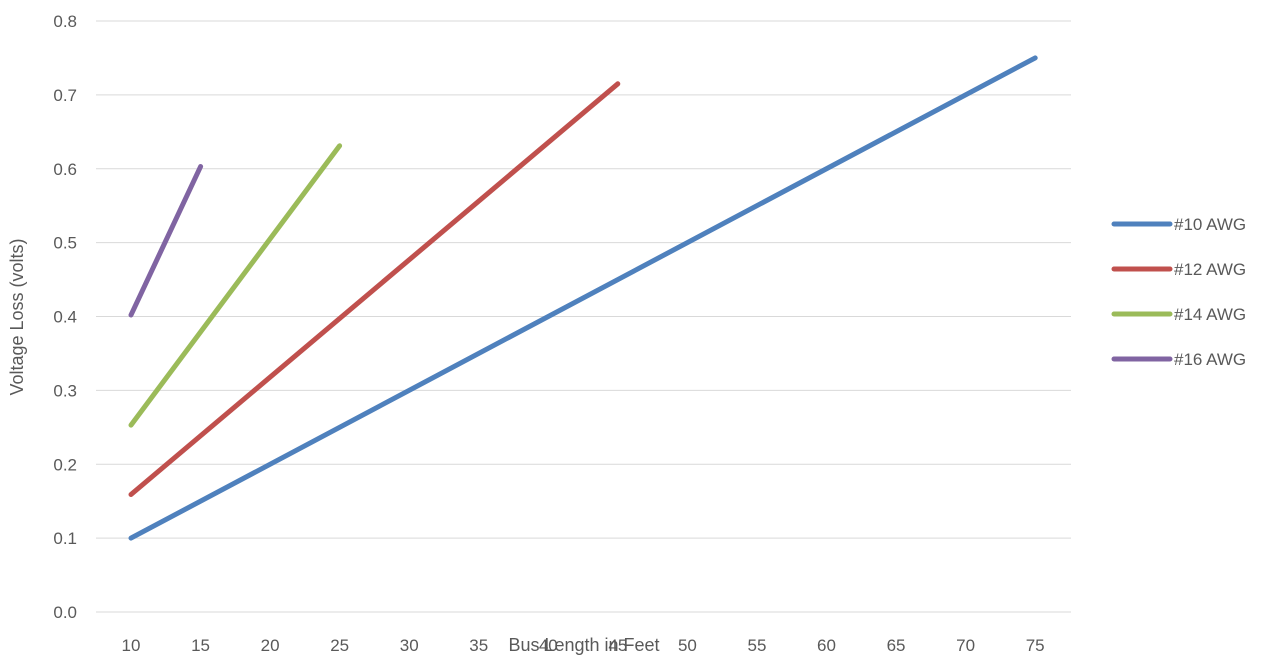  Describe the element at coordinates (65, 243) in the screenshot. I see `y-tick-label: 0.5` at that location.